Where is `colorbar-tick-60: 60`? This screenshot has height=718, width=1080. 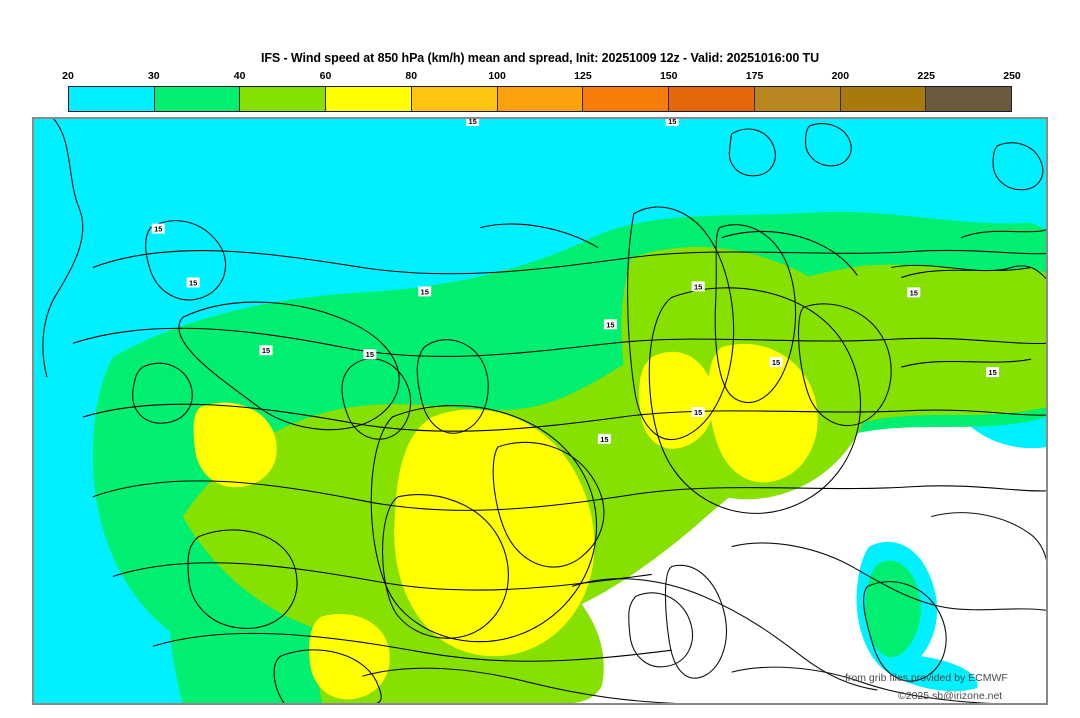 colorbar-tick-60: 60 is located at coordinates (325, 76).